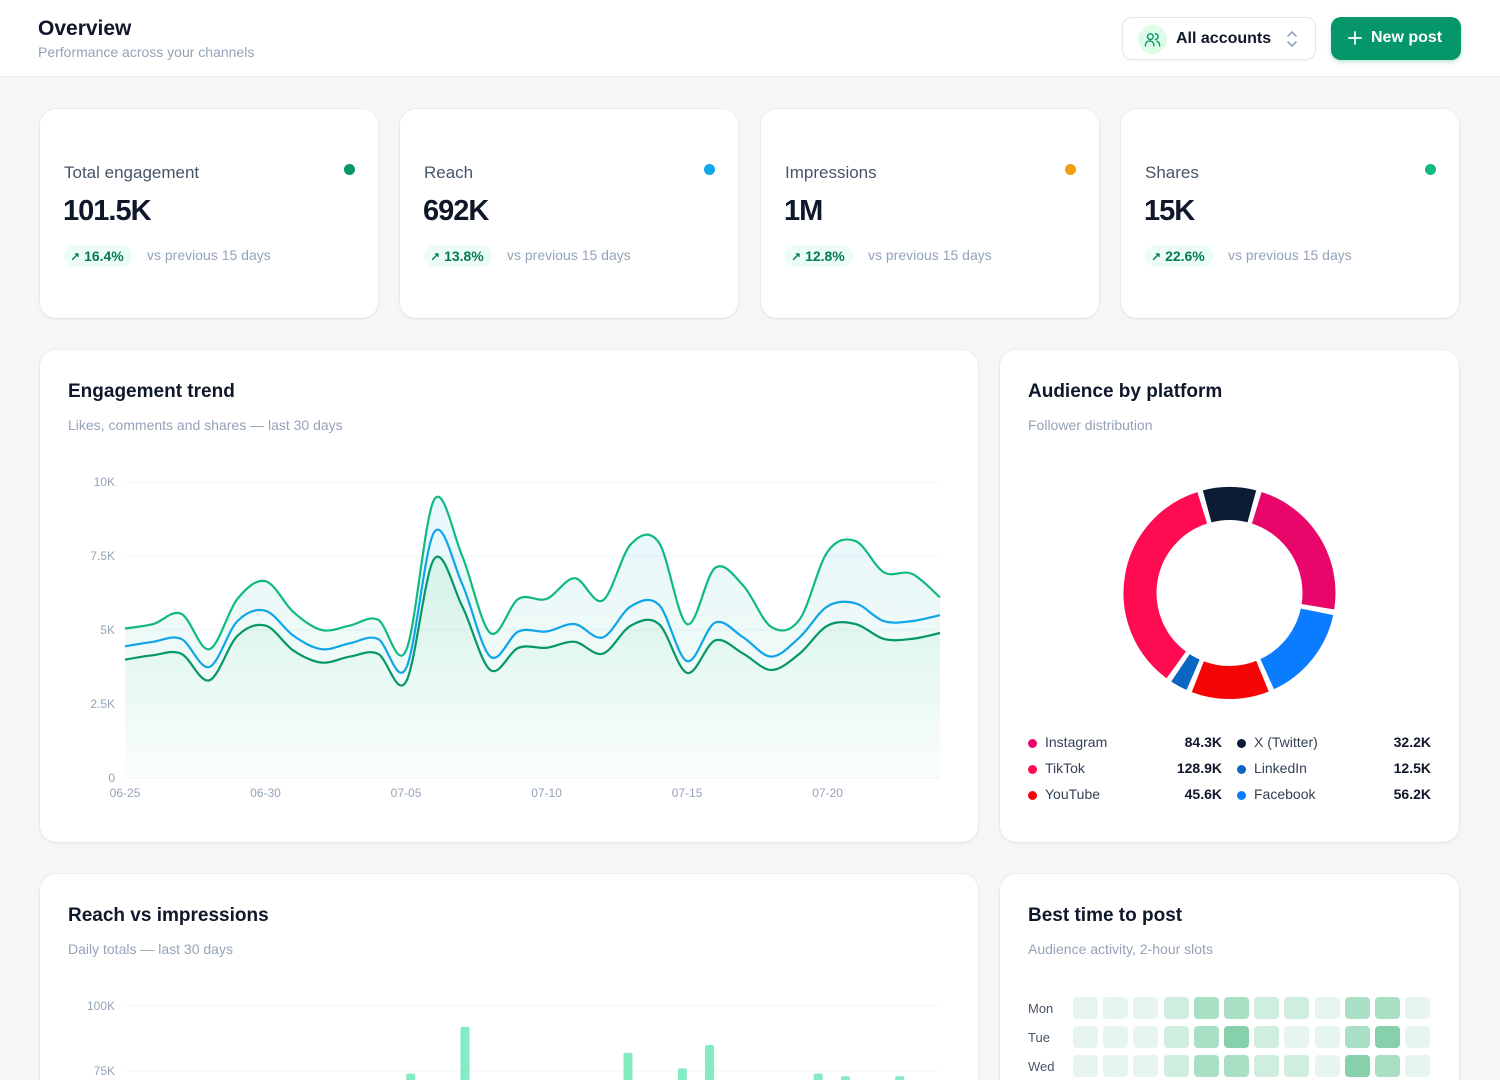 This screenshot has height=1080, width=1500. What do you see at coordinates (569, 213) in the screenshot?
I see `kpi-card-reach: Reach 692K ↗ 13.8% vs previous 15 days` at bounding box center [569, 213].